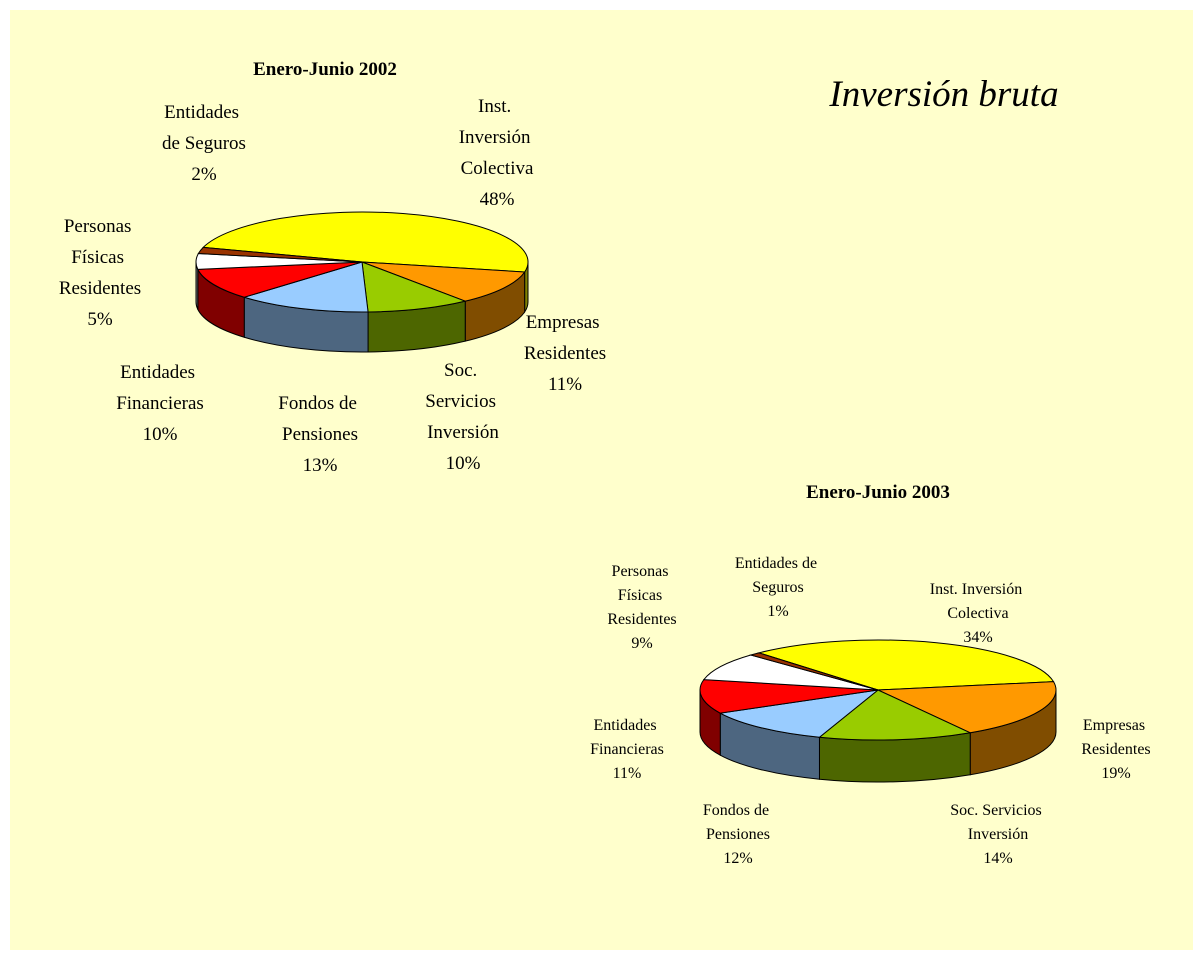 This screenshot has width=1203, height=966. Describe the element at coordinates (1115, 773) in the screenshot. I see `slice-value-label: 19%` at that location.